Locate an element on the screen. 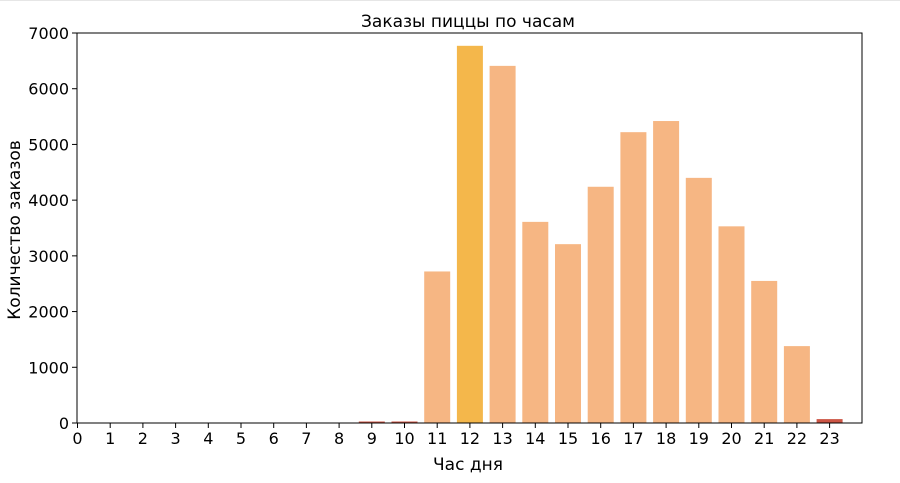 Image resolution: width=900 pixels, height=483 pixels. y-tick-label-4000: 4000 is located at coordinates (48, 200).